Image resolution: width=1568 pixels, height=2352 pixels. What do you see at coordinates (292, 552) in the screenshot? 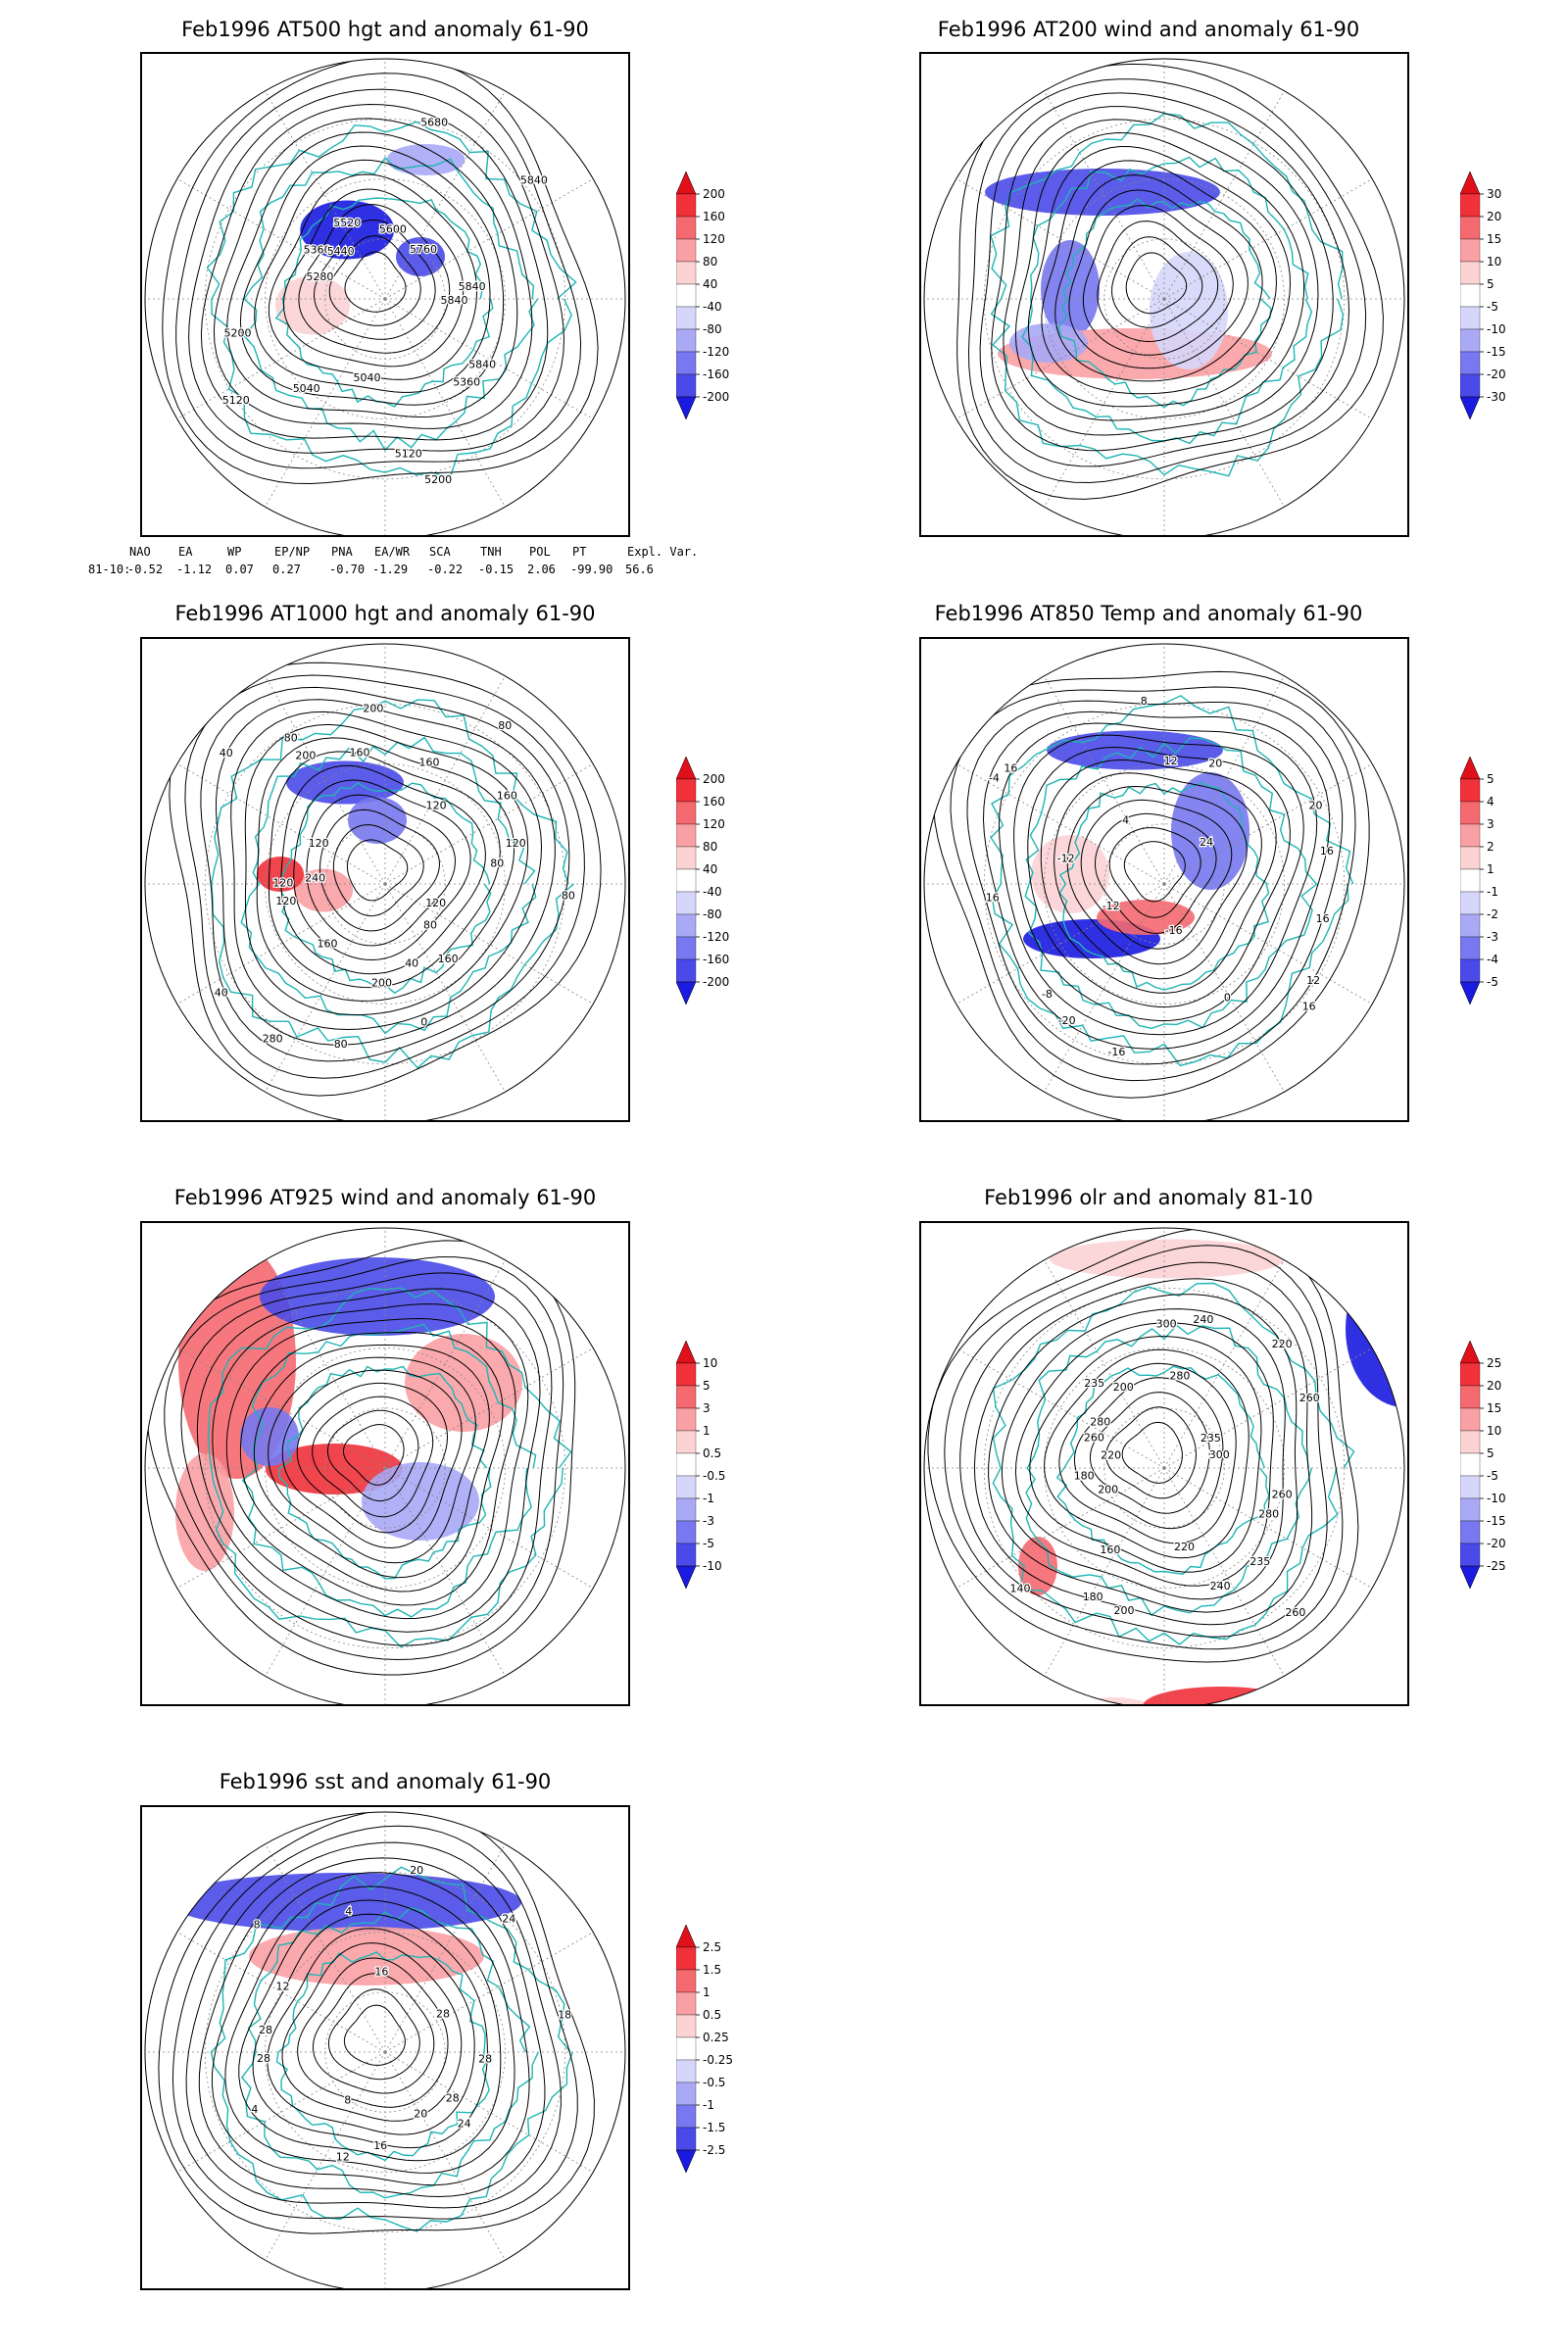
I see `index-header-cell: EP/NP` at bounding box center [292, 552].